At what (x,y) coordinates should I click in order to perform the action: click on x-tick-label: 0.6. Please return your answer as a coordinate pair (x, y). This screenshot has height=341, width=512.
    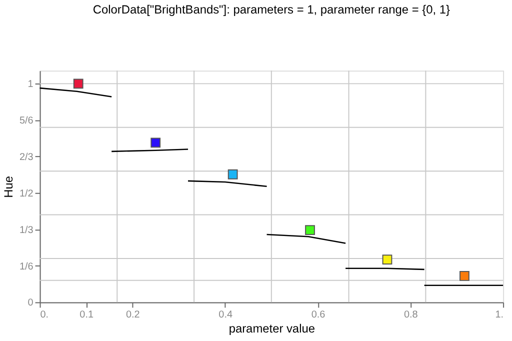
    Looking at the image, I should click on (318, 315).